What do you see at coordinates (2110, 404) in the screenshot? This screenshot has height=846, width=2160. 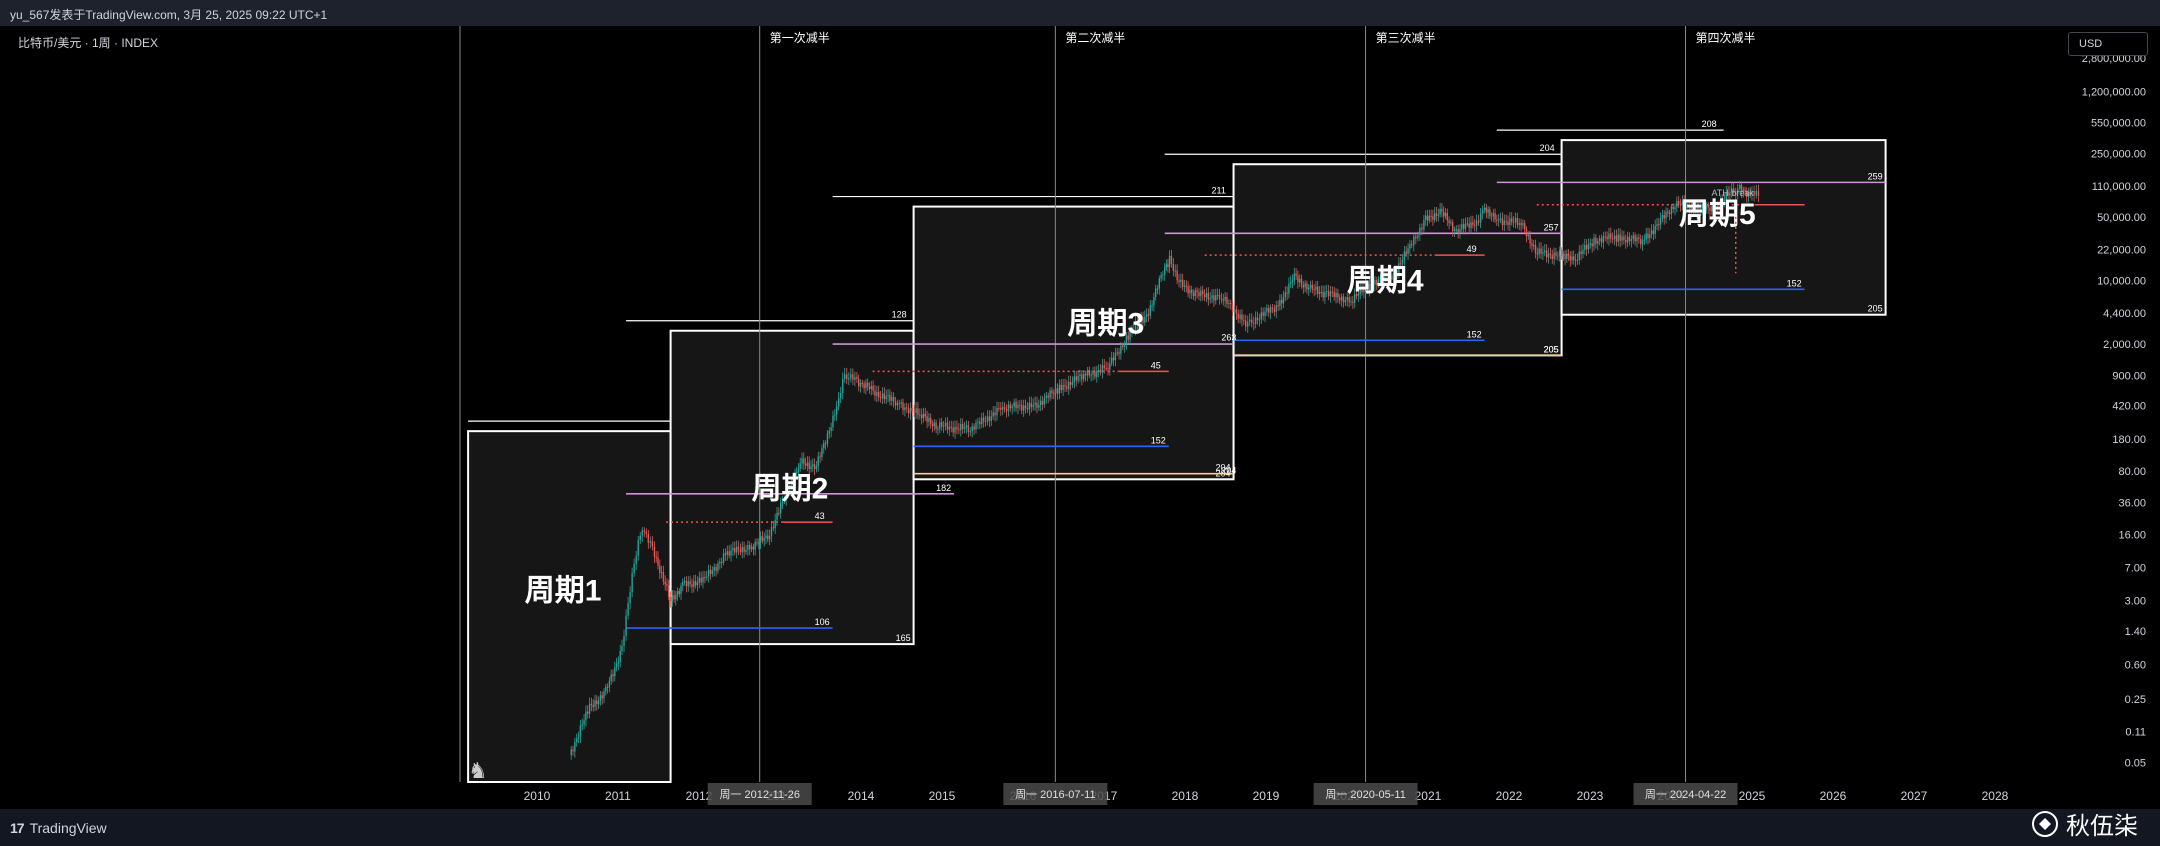 I see `price-axis` at bounding box center [2110, 404].